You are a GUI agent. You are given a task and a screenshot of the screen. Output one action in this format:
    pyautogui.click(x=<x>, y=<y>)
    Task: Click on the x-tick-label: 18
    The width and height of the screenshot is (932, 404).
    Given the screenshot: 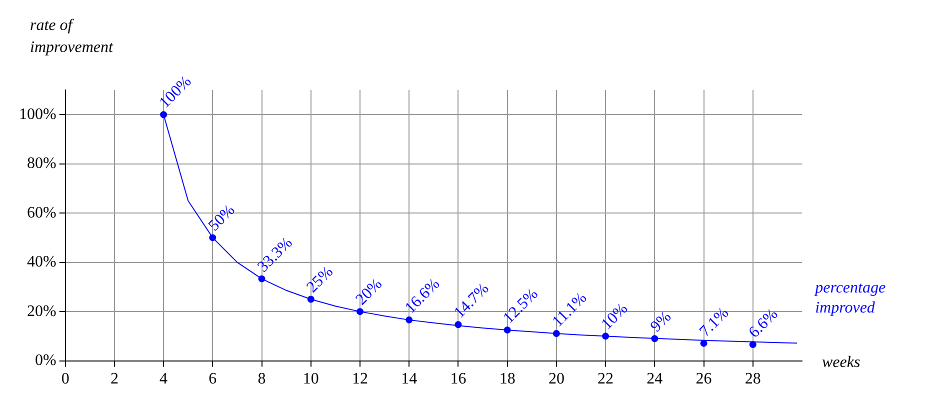 What is the action you would take?
    pyautogui.click(x=507, y=379)
    